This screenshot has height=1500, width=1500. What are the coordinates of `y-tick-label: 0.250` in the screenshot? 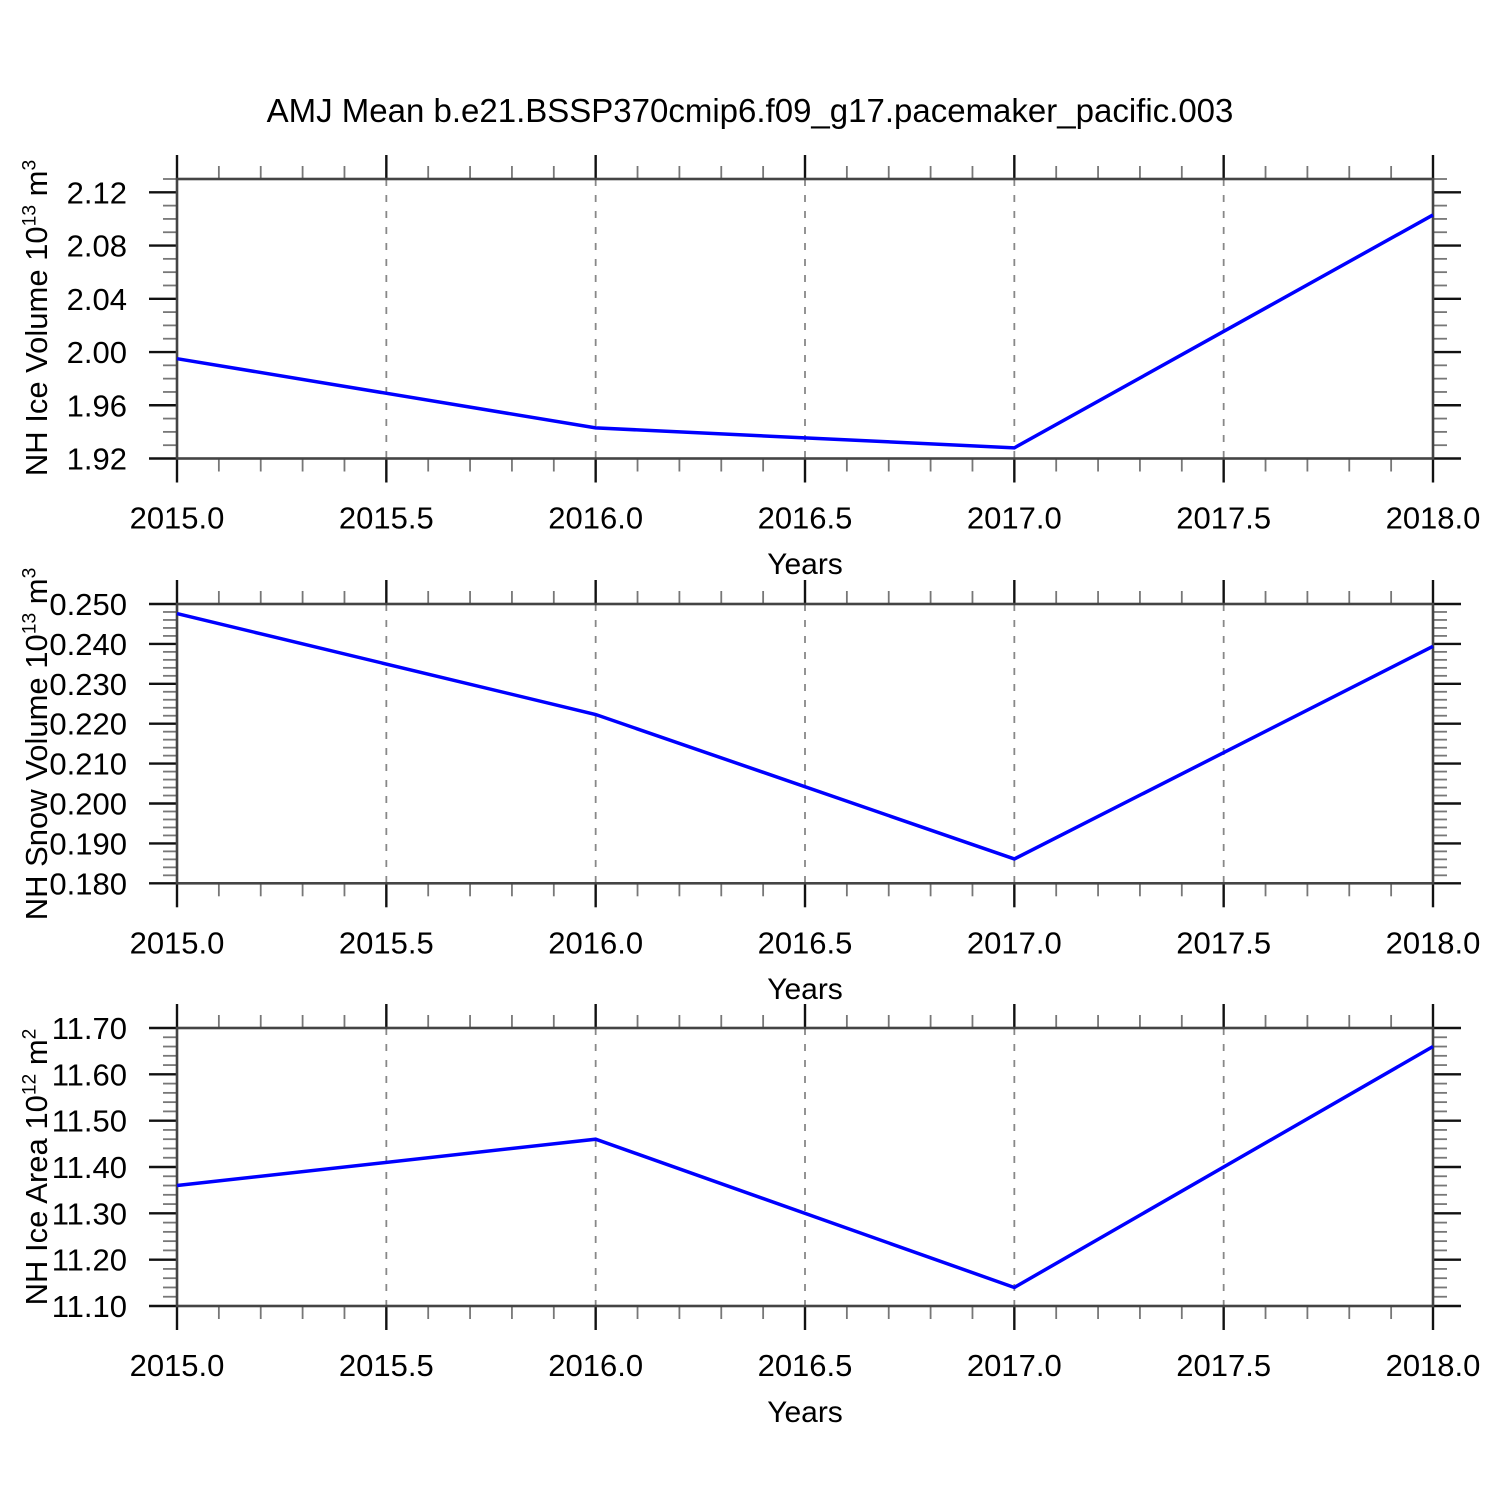 It's located at (88, 604).